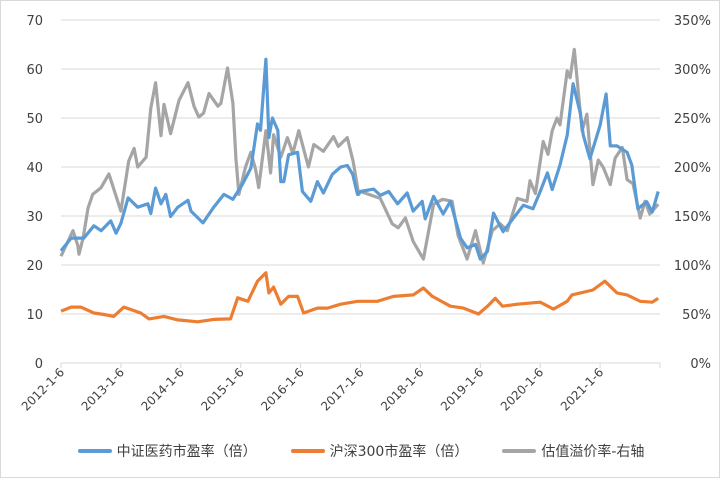 The height and width of the screenshot is (478, 720). Describe the element at coordinates (582, 389) in the screenshot. I see `x-tick-label: 2021-1-6` at that location.